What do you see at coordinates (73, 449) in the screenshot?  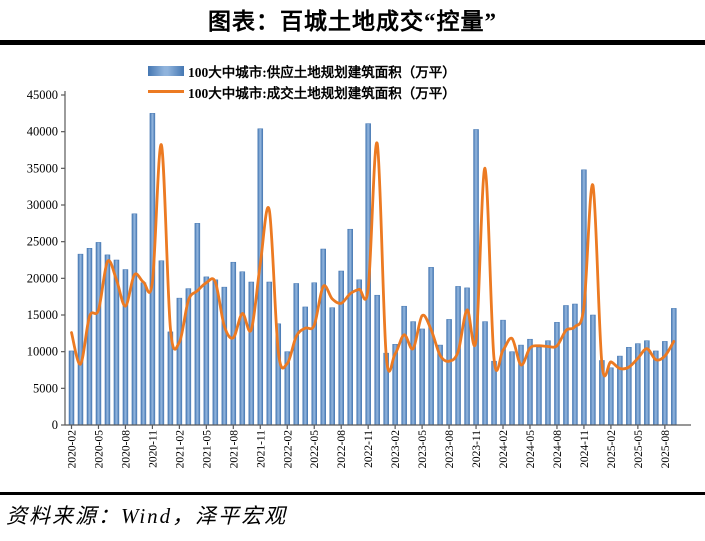 I see `x-tick-label: 2020-02` at bounding box center [73, 449].